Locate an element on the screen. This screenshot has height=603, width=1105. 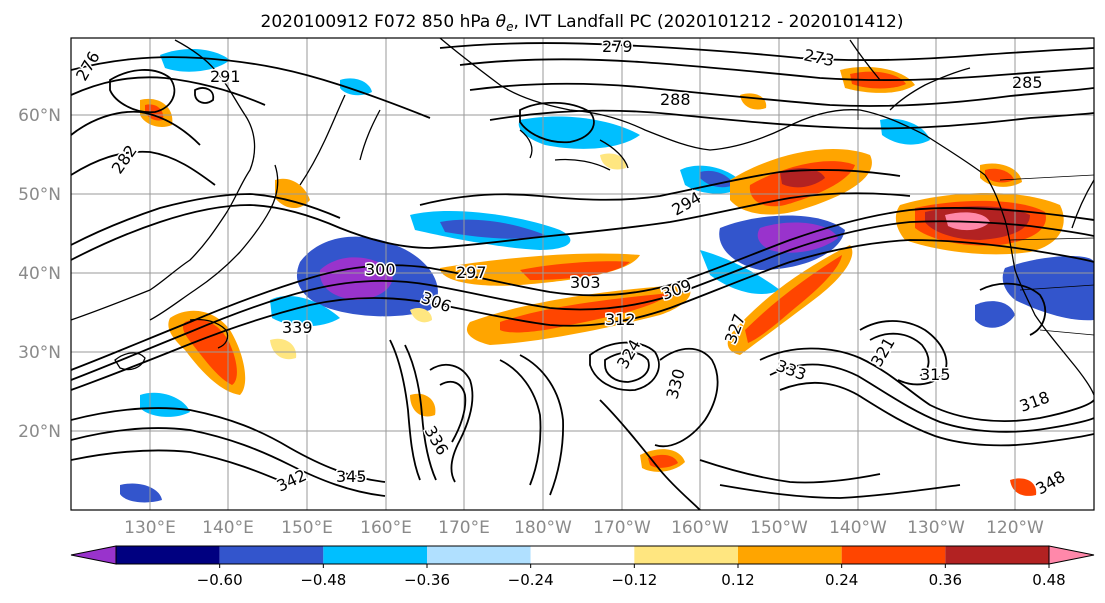
contour-label: 279 is located at coordinates (617, 46).